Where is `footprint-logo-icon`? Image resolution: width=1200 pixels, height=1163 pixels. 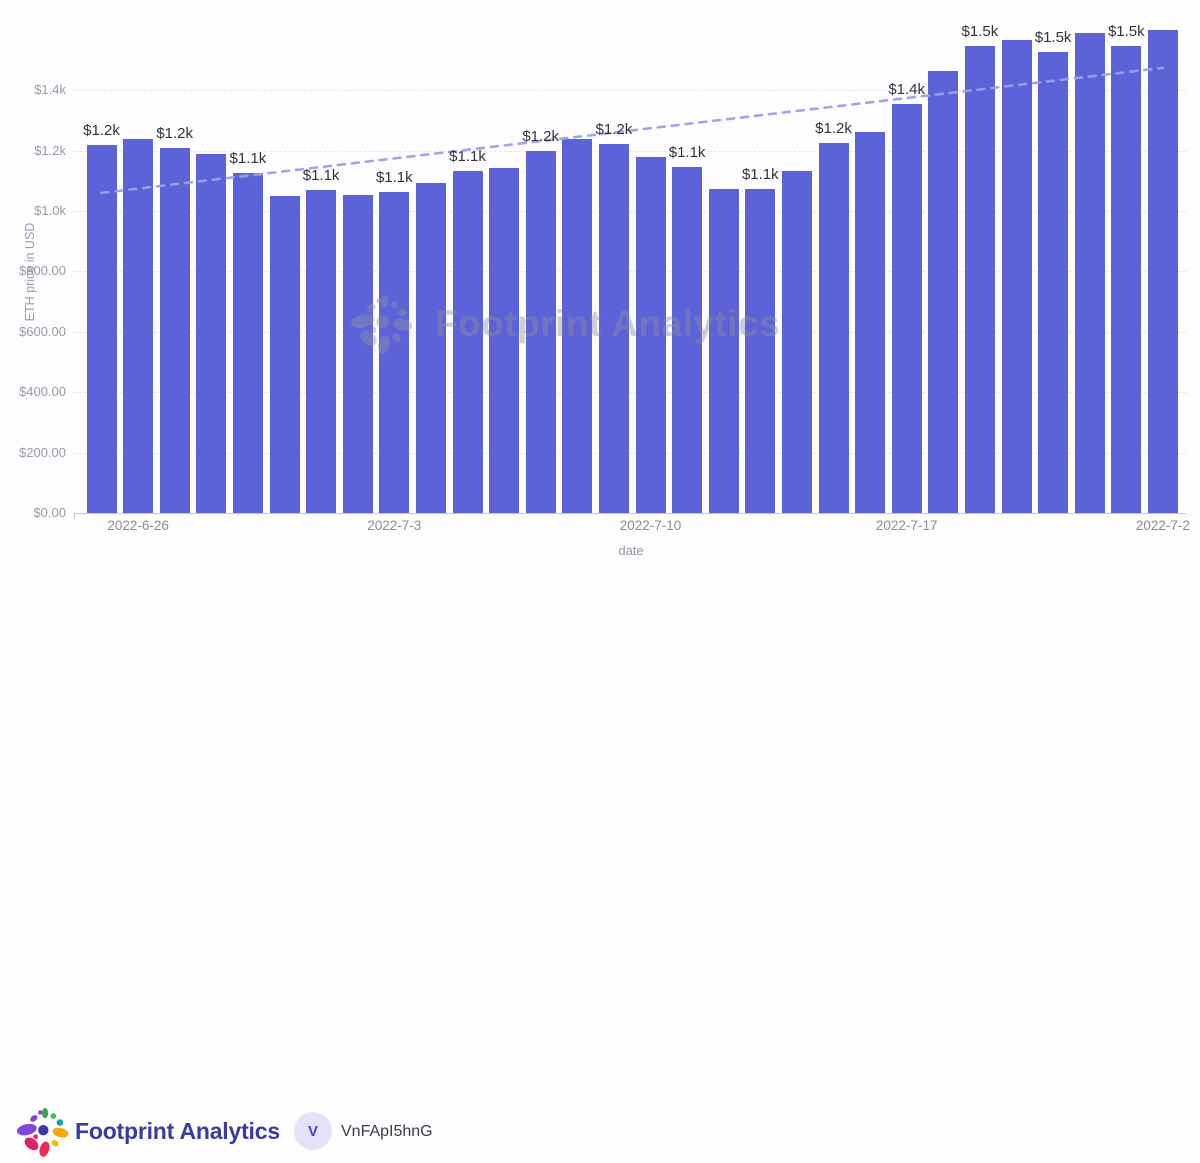 footprint-logo-icon is located at coordinates (42, 1132).